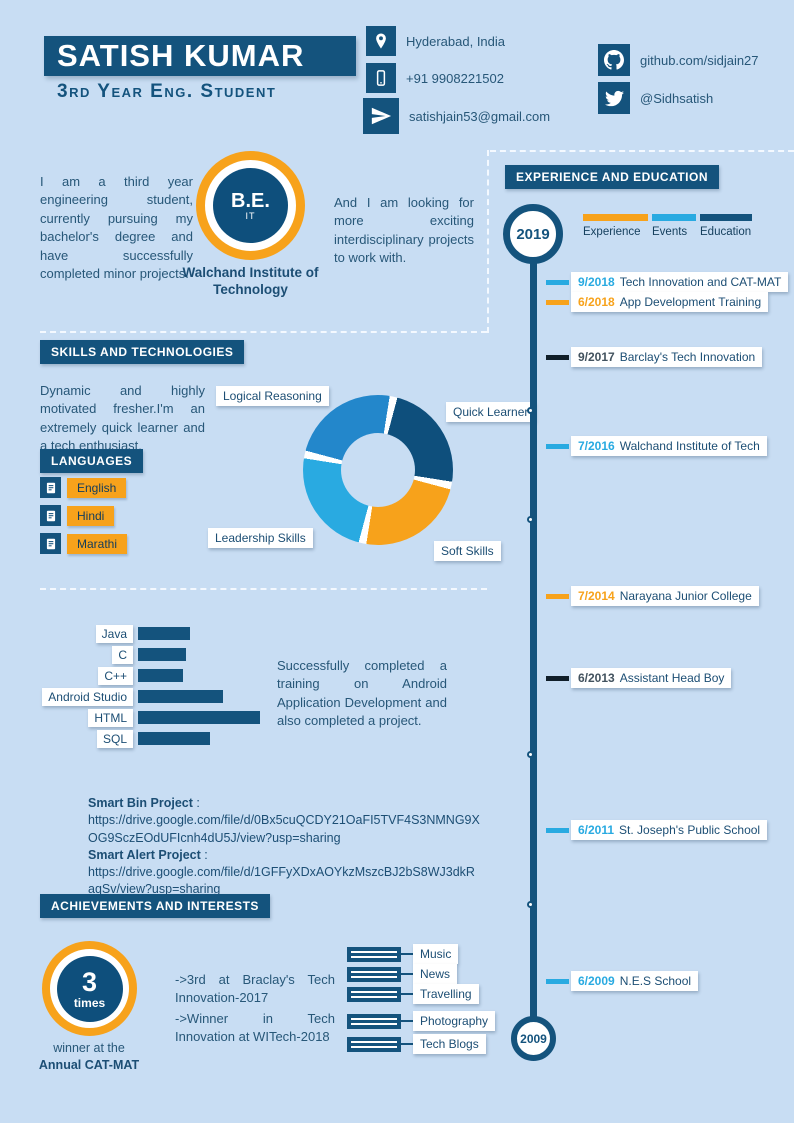 The image size is (794, 1123). I want to click on section-title-achievements: ACHIEVEMENTS AND INTERESTS, so click(155, 906).